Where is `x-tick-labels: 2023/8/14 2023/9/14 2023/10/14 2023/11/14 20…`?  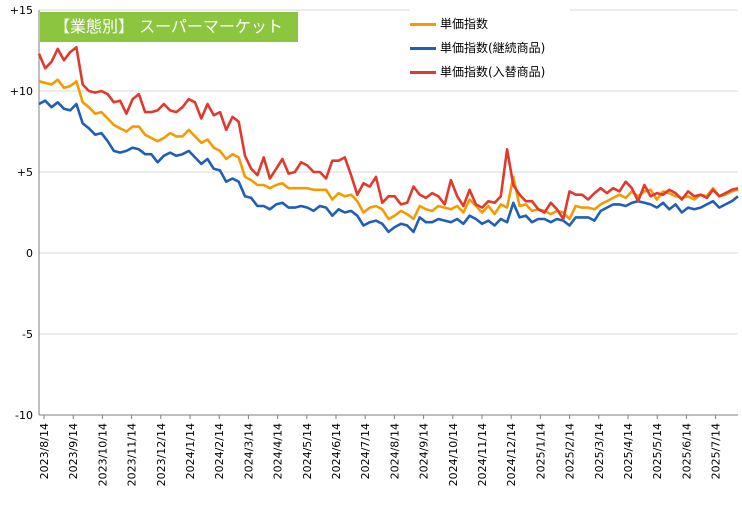
x-tick-labels: 2023/8/14 2023/9/14 2023/10/14 2023/11/14 20… is located at coordinates (380, 454).